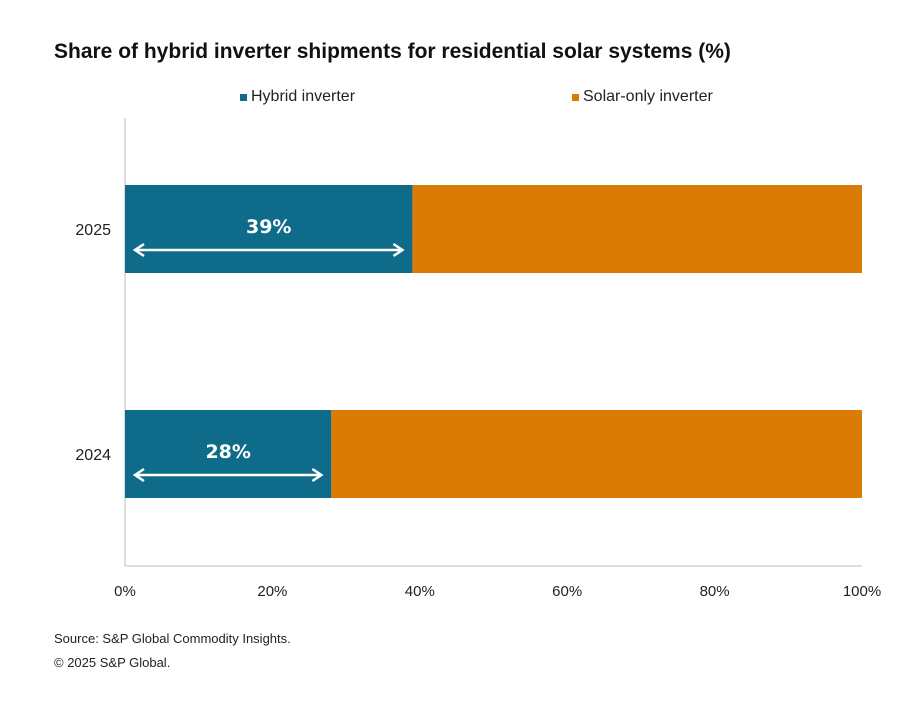 The height and width of the screenshot is (714, 918). Describe the element at coordinates (862, 591) in the screenshot. I see `x-tick-label: 100%` at that location.